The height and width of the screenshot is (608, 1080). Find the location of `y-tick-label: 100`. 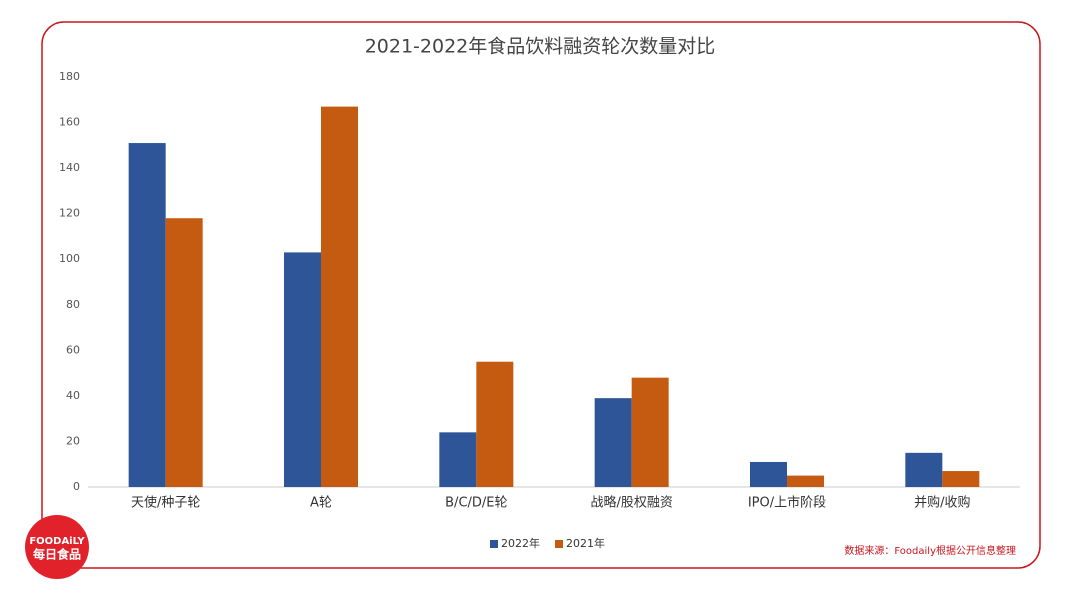

y-tick-label: 100 is located at coordinates (69, 258).